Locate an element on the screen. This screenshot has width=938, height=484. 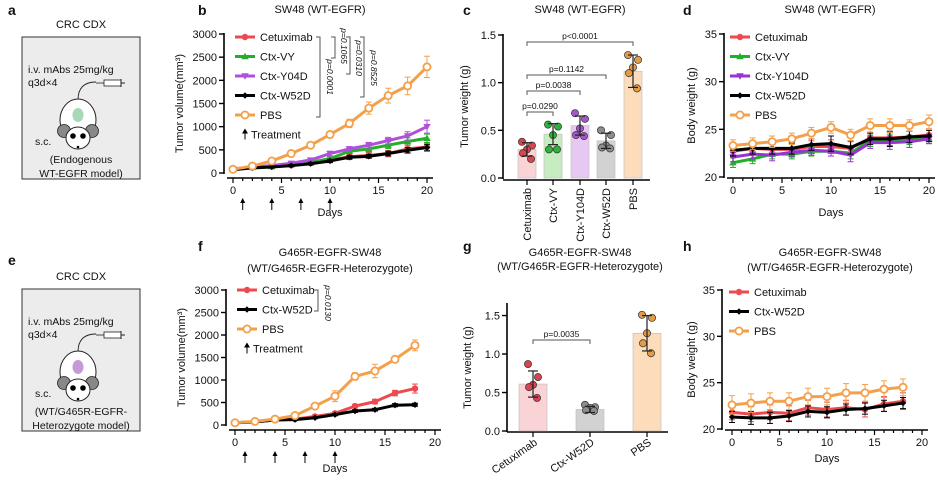
marker-circle is located at coordinates (355, 406).